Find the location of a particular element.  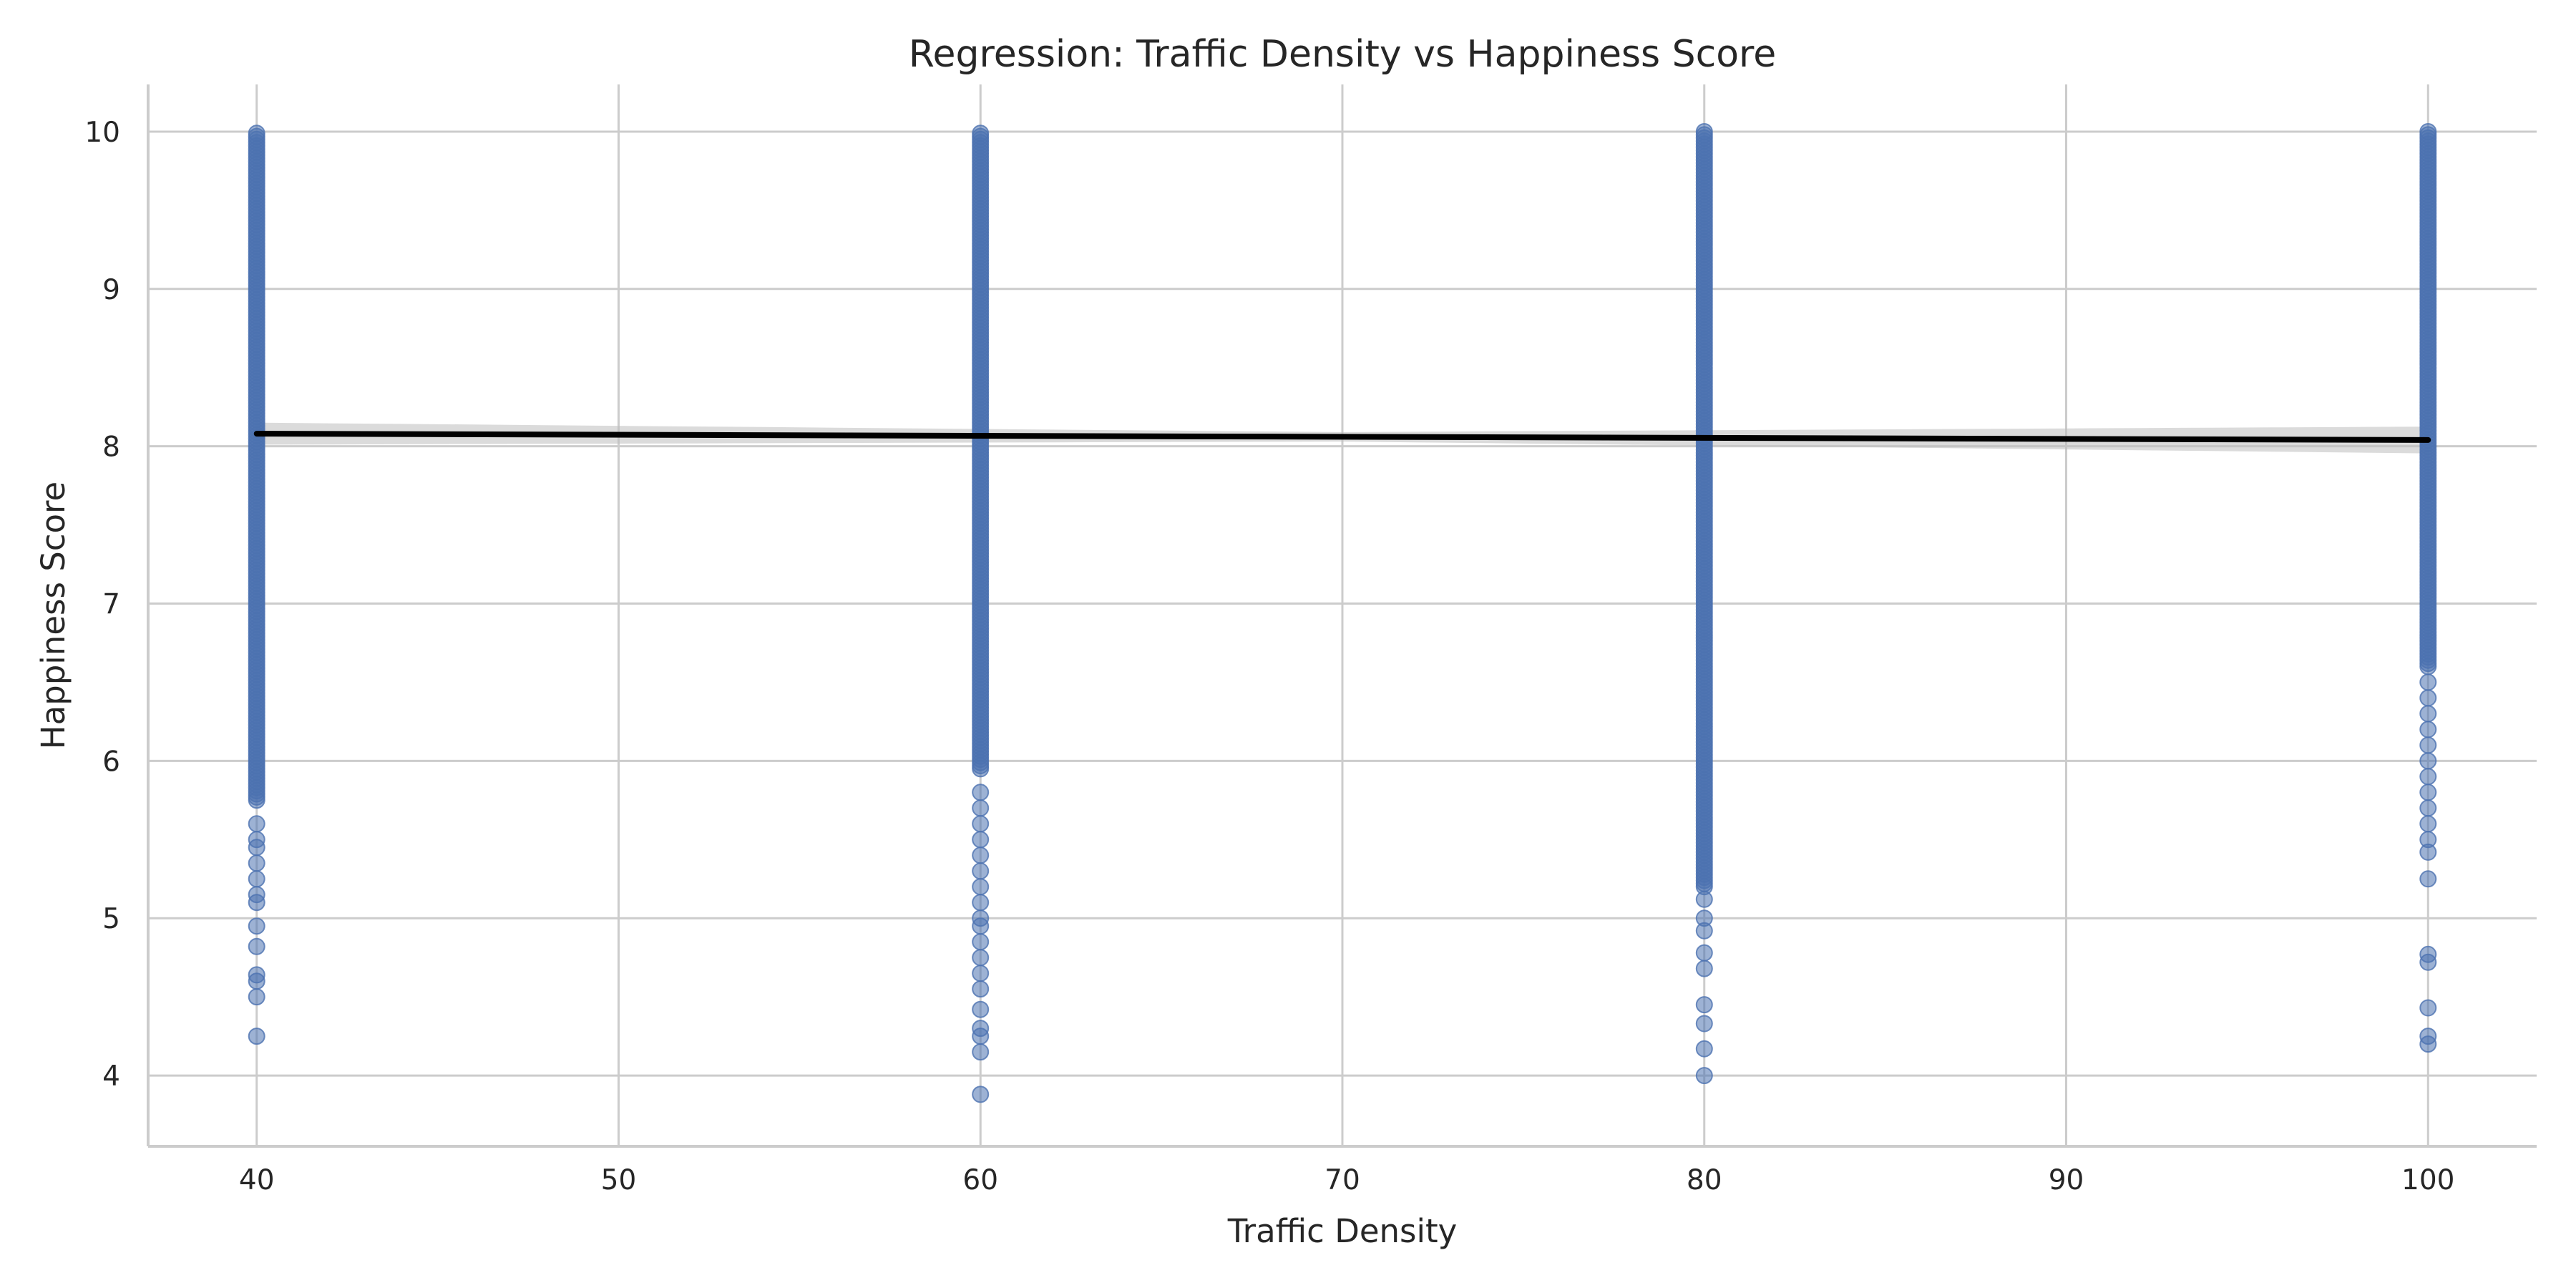

y-tick-labels: 4 5 6 7 8 9 10 is located at coordinates (102, 605).